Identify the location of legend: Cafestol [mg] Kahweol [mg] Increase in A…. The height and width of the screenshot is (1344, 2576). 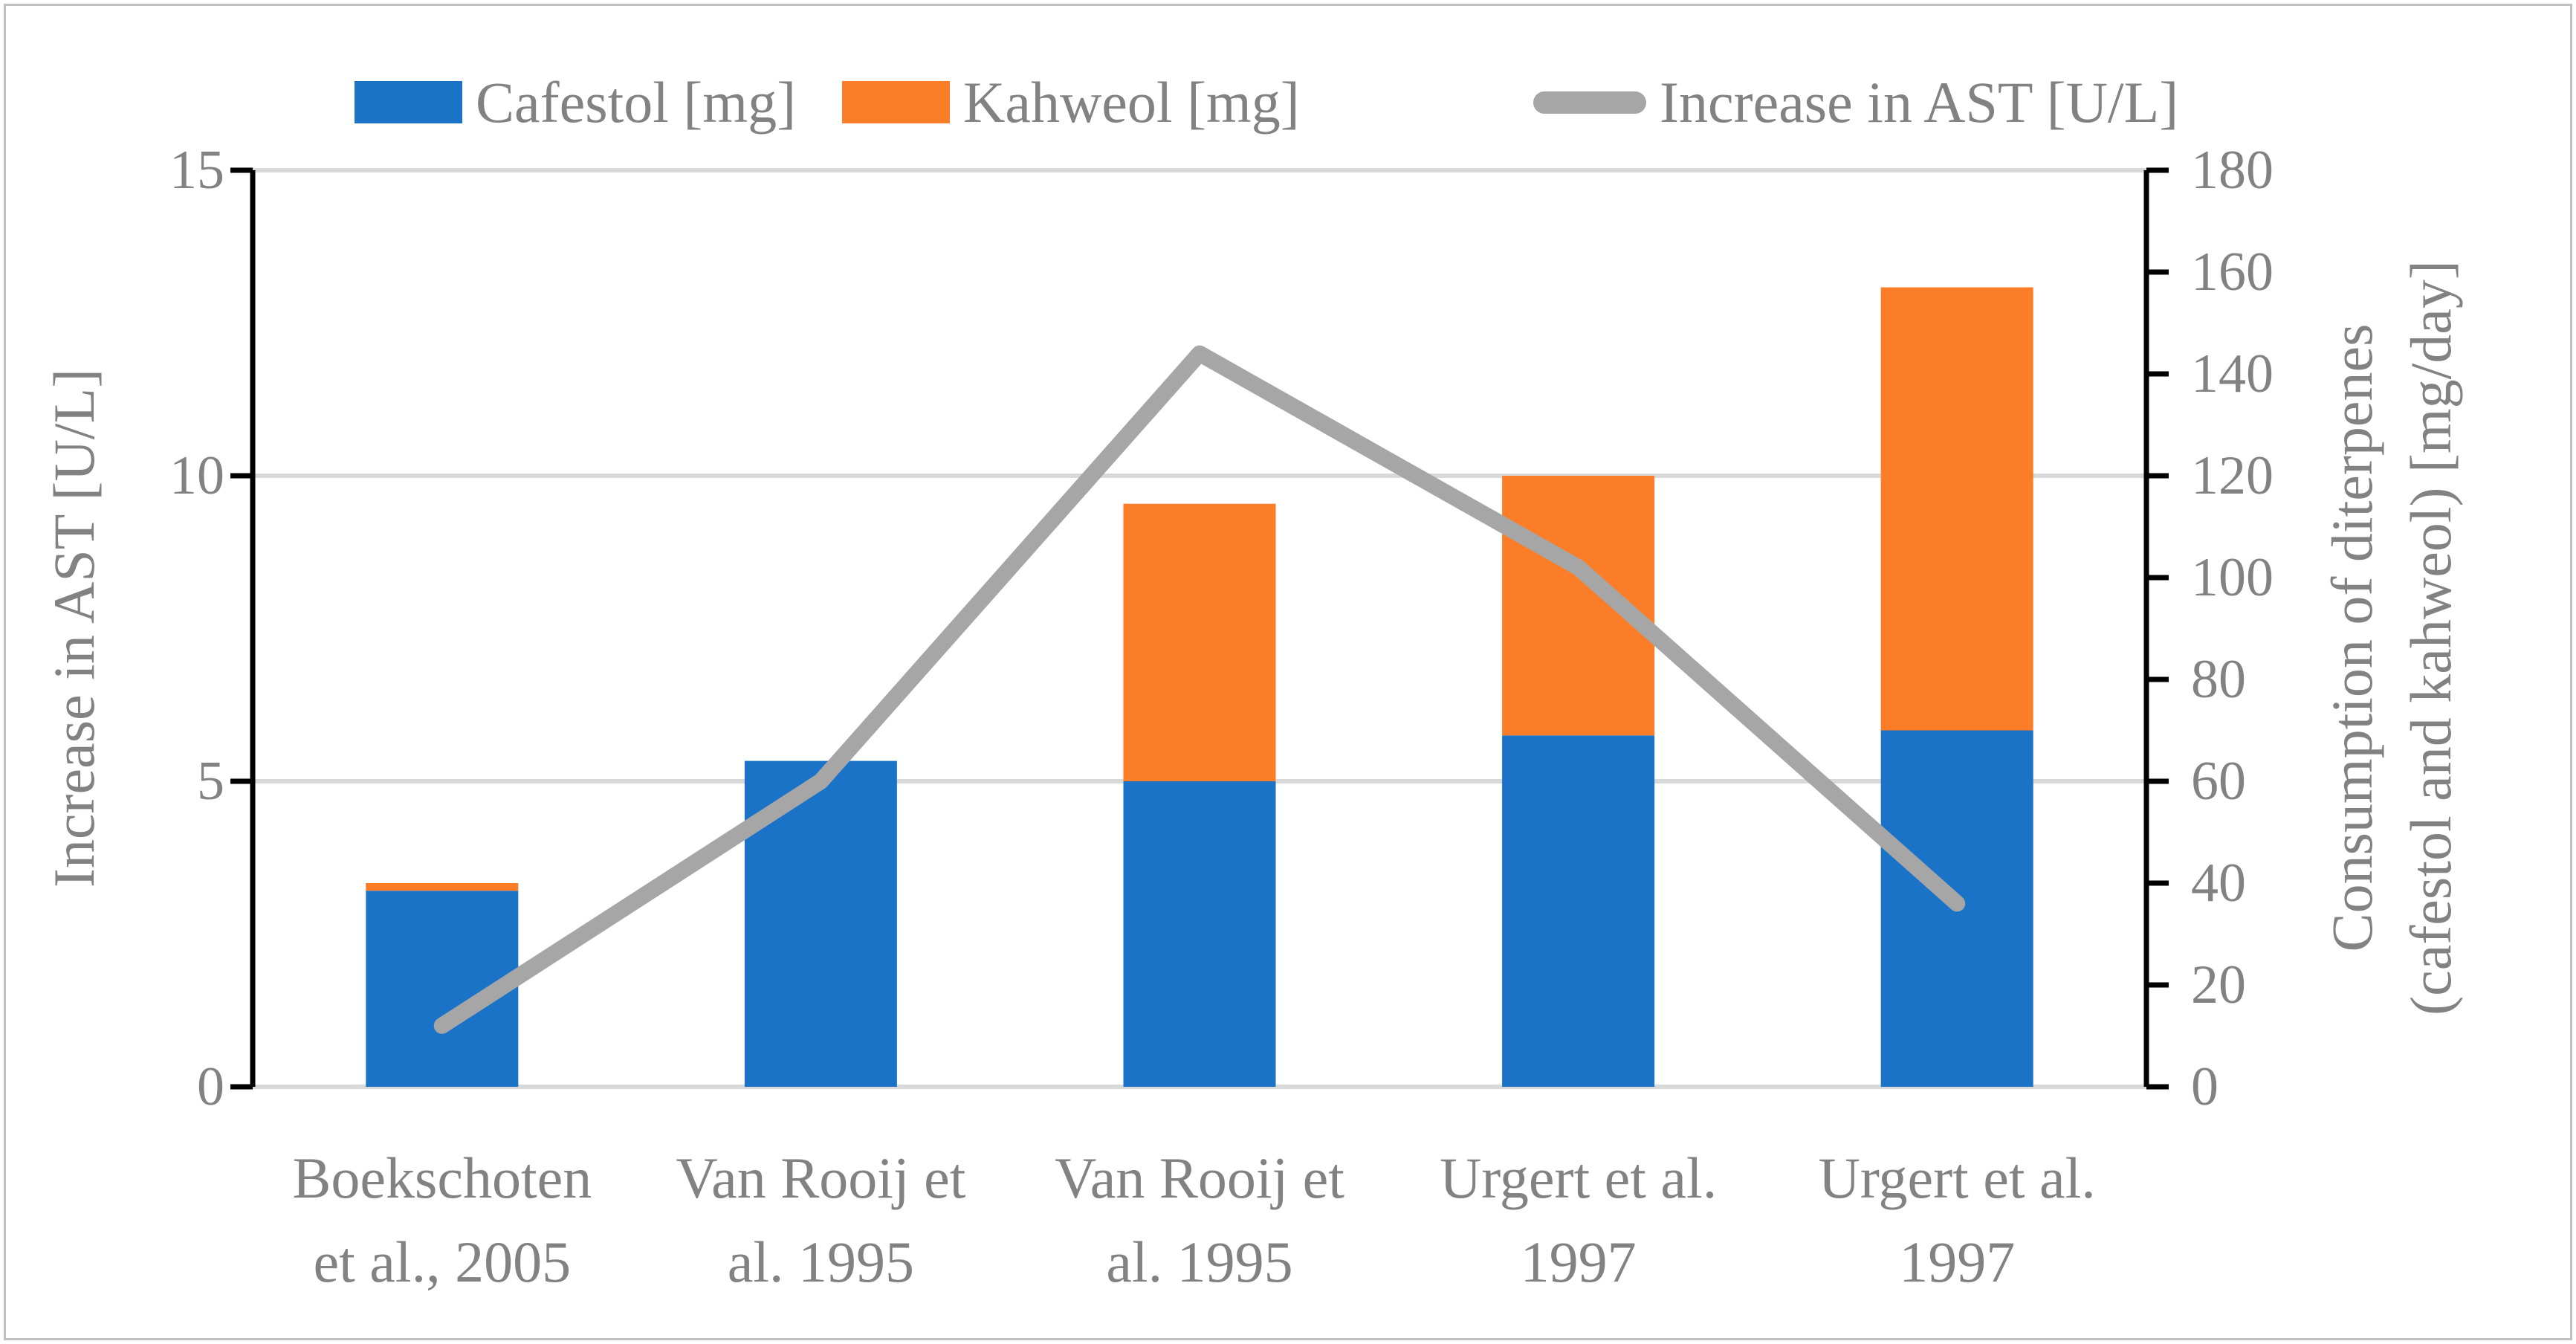
(1288, 102).